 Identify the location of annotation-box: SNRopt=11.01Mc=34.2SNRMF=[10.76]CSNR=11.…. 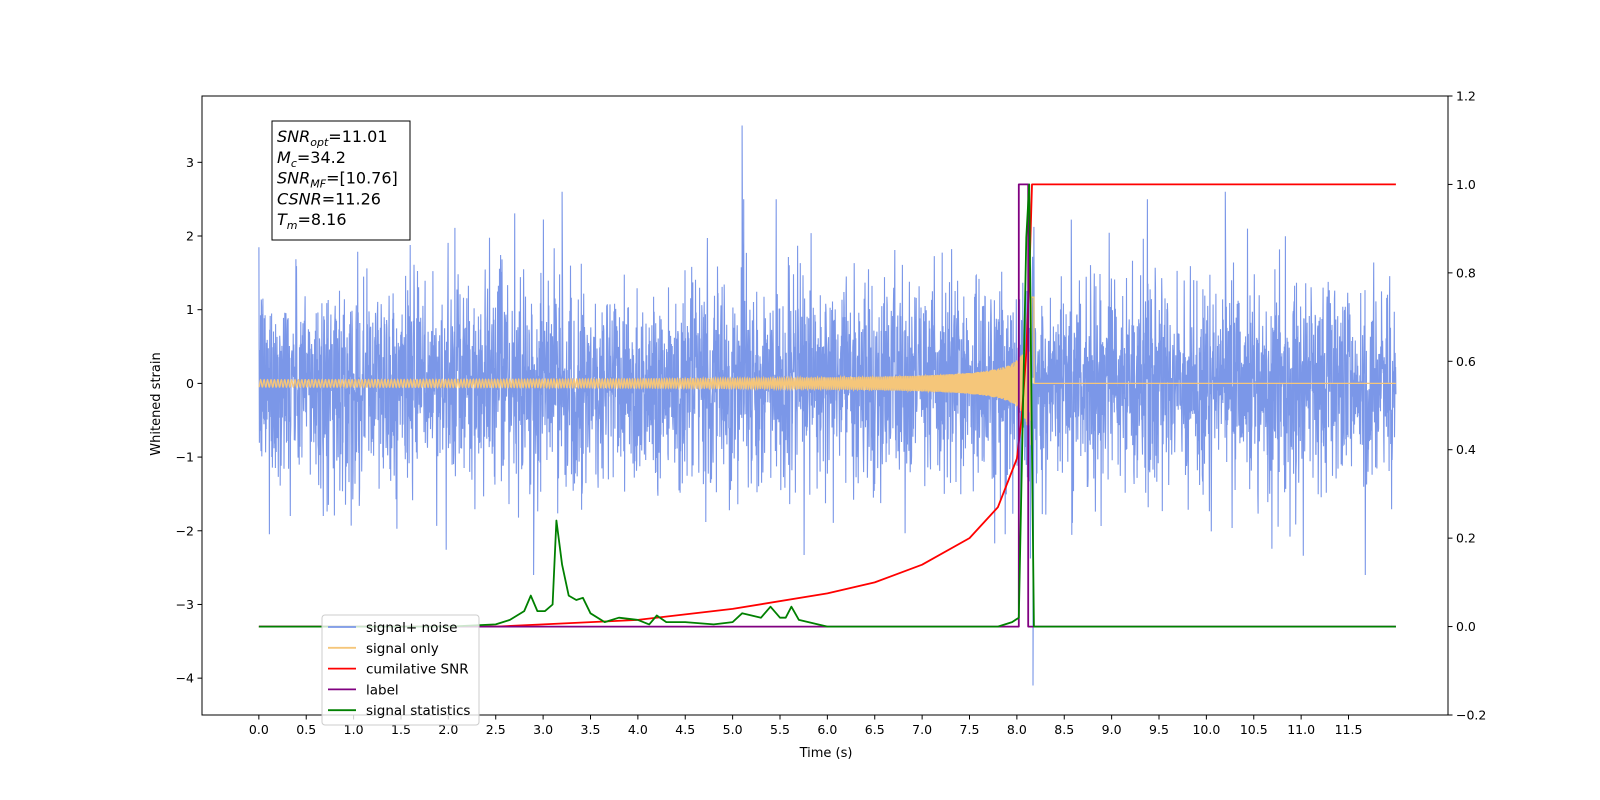
(341, 180).